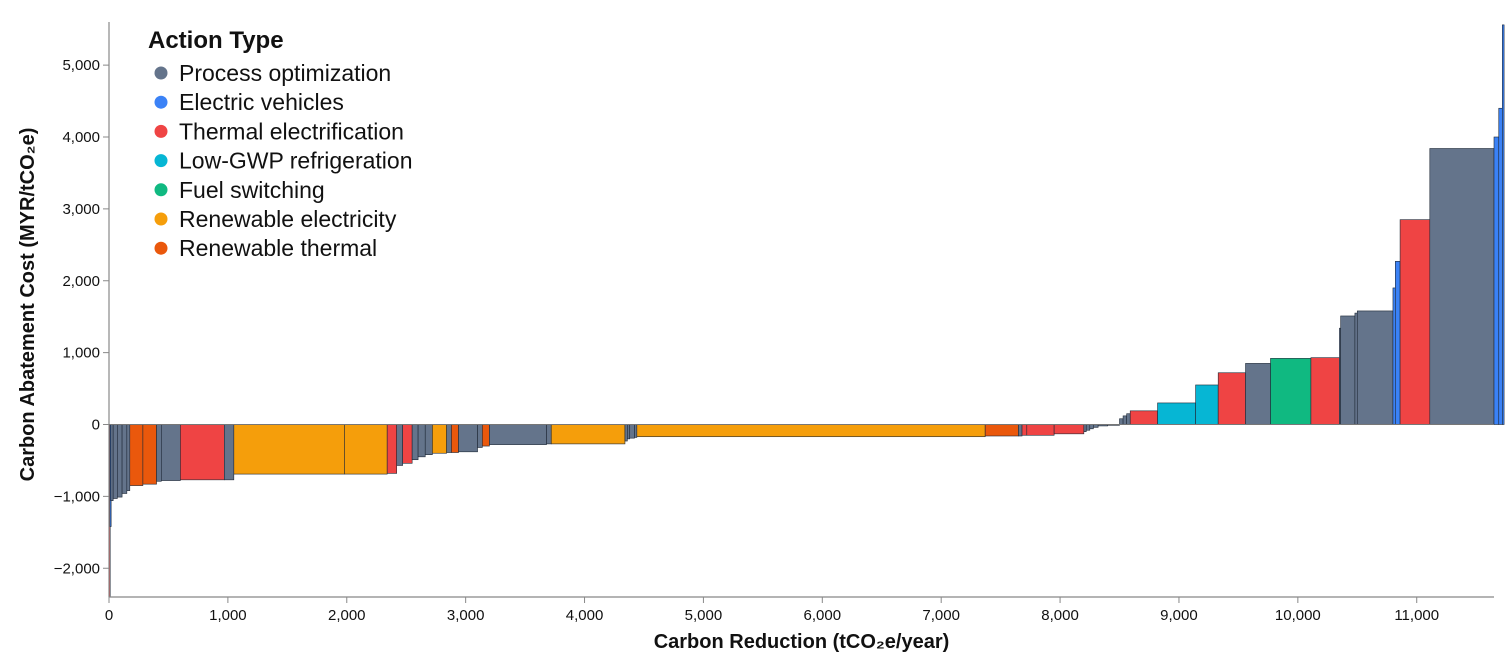 Image resolution: width=1512 pixels, height=665 pixels. I want to click on x-tick-label: 1,000, so click(228, 615).